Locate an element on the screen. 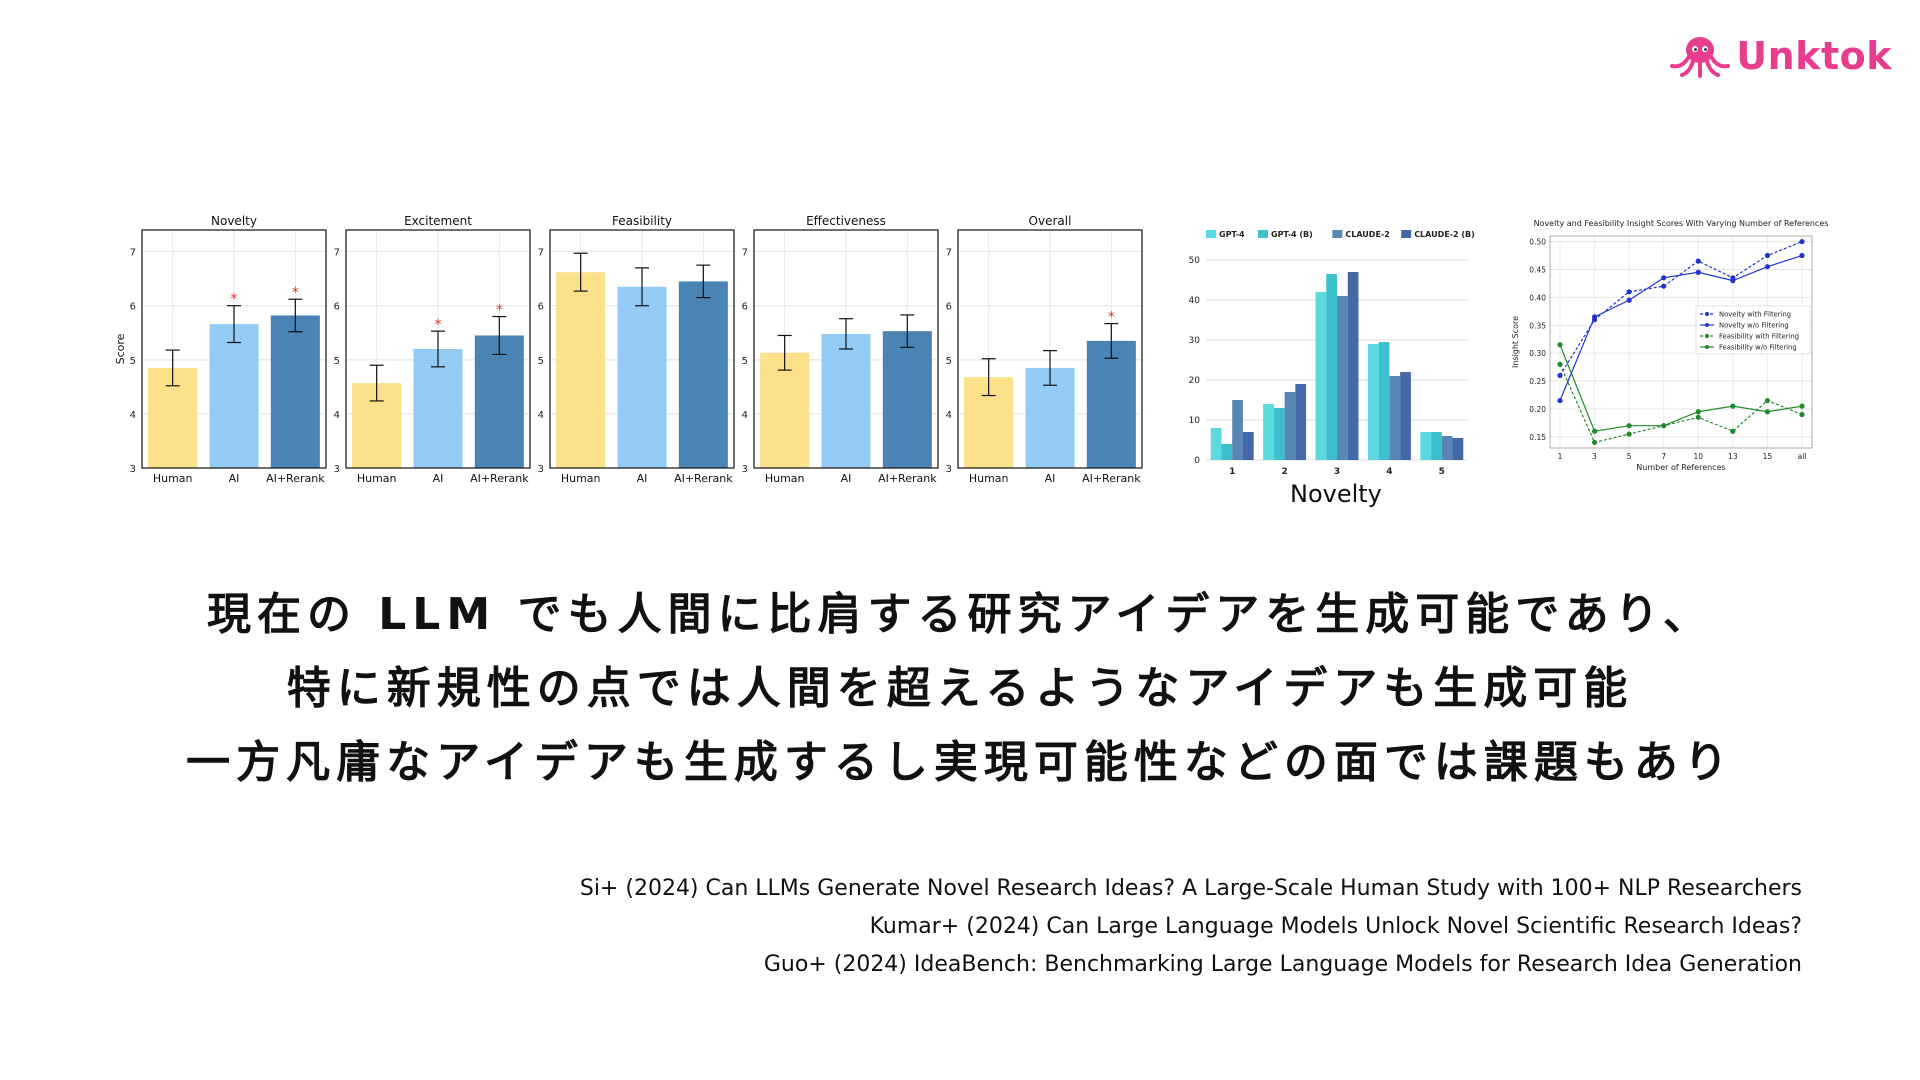  x-tick-label: 3 is located at coordinates (1337, 472).